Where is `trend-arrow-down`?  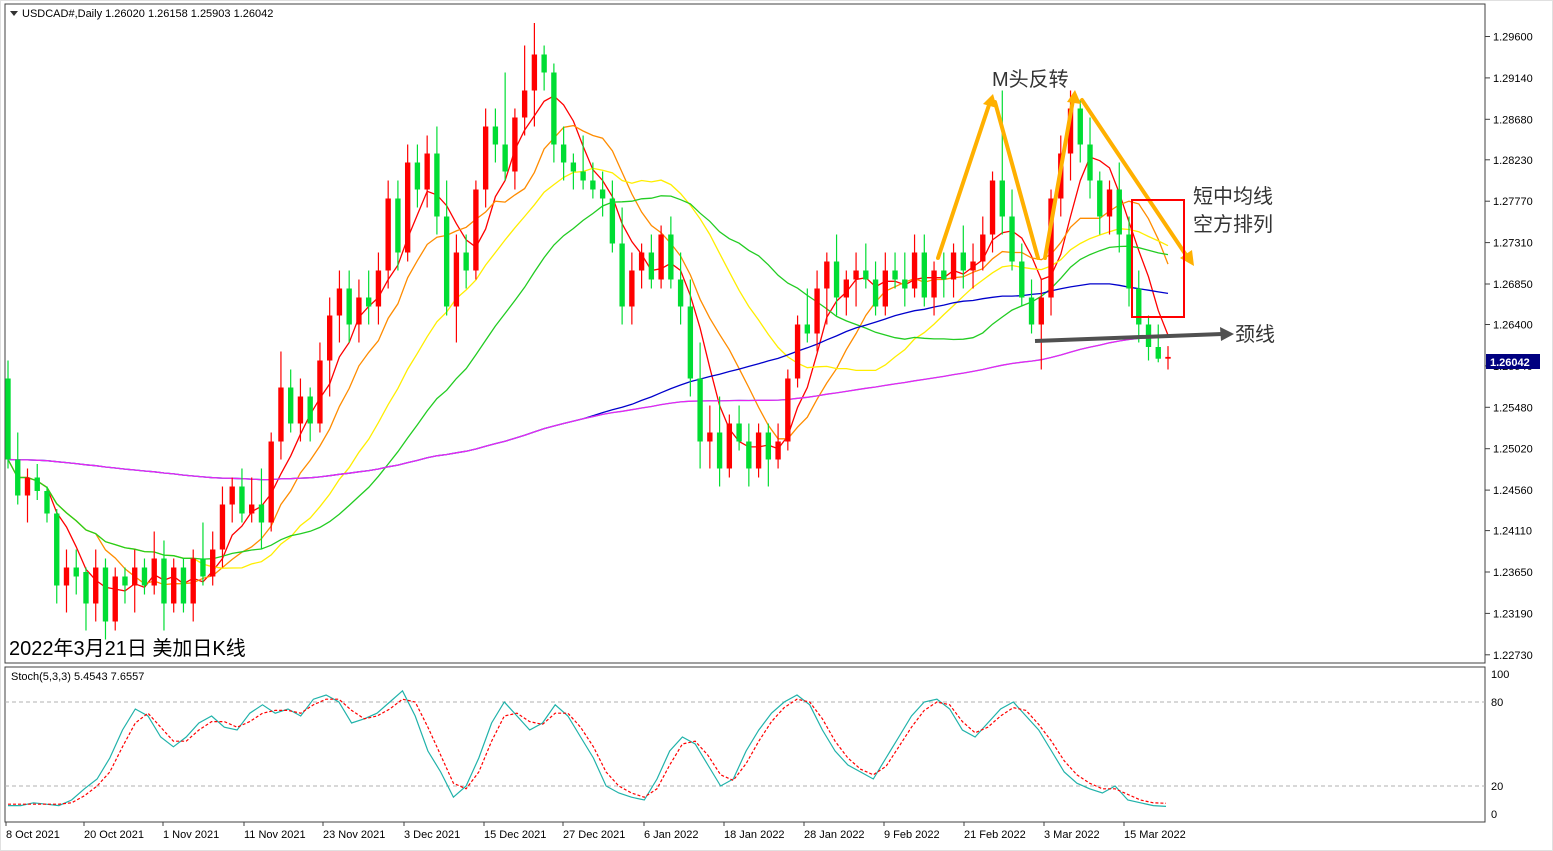
trend-arrow-down is located at coordinates (1135, 179).